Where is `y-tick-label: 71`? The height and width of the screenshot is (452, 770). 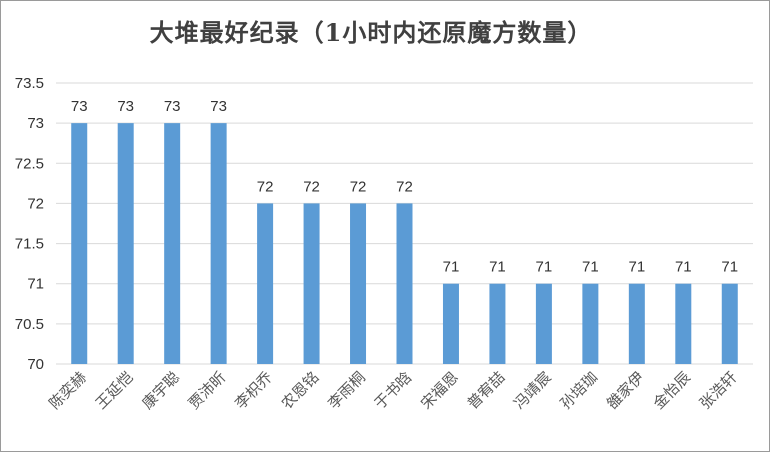
y-tick-label: 71 is located at coordinates (35, 284).